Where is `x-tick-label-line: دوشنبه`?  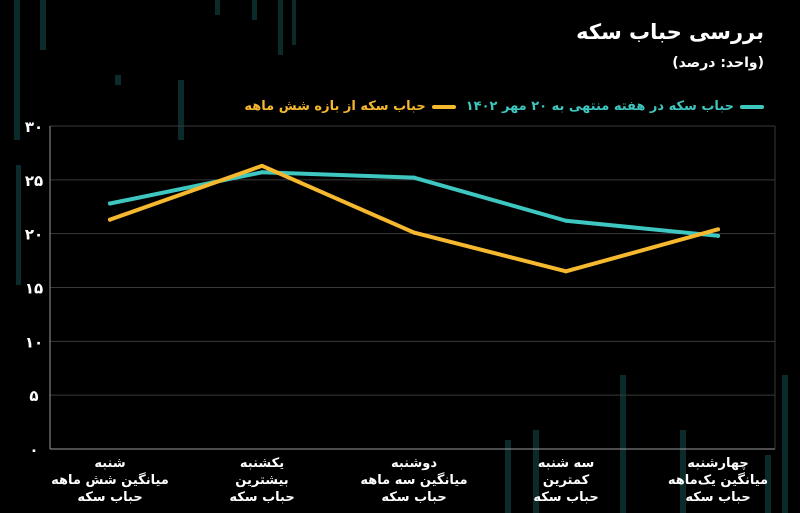
x-tick-label-line: دوشنبه is located at coordinates (414, 463).